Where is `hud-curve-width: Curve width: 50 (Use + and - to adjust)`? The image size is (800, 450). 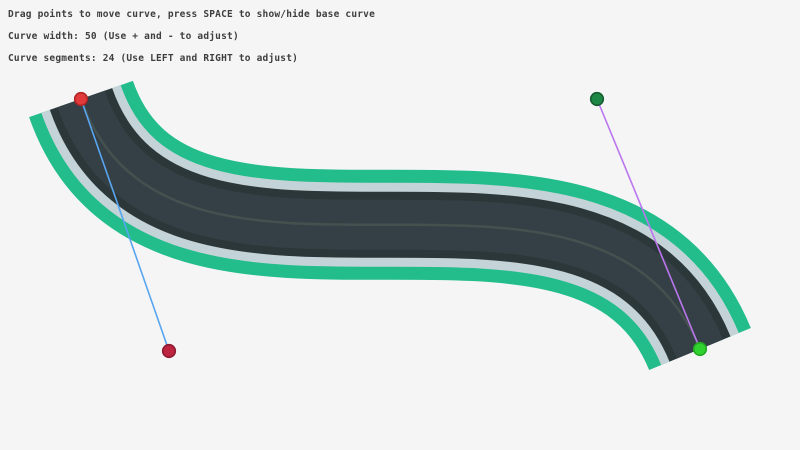 hud-curve-width: Curve width: 50 (Use + and - to adjust) is located at coordinates (123, 36).